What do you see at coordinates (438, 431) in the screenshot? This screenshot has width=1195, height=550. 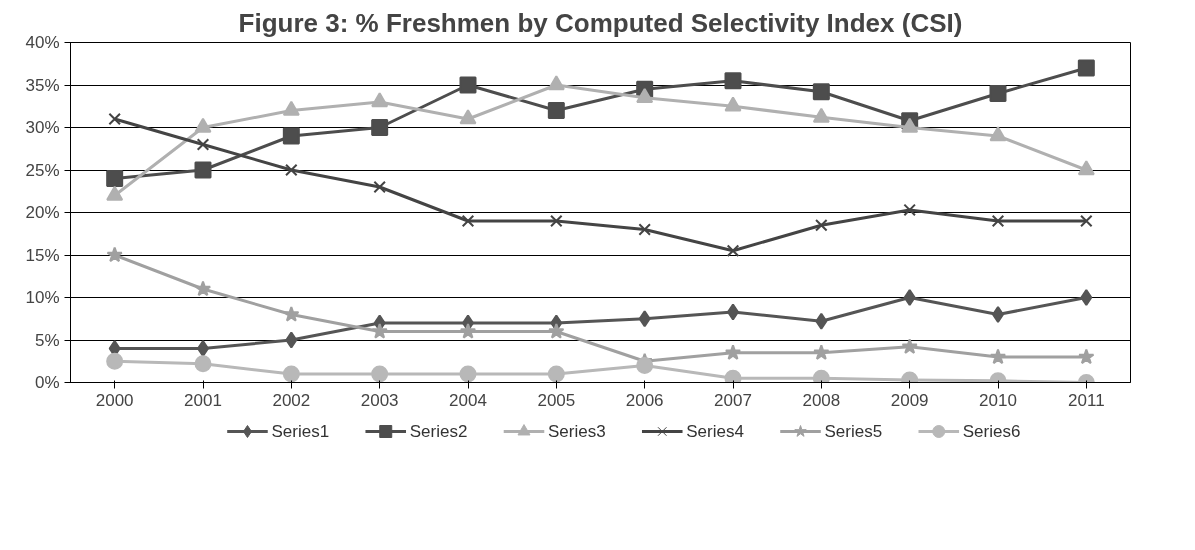 I see `legend-label: Series2` at bounding box center [438, 431].